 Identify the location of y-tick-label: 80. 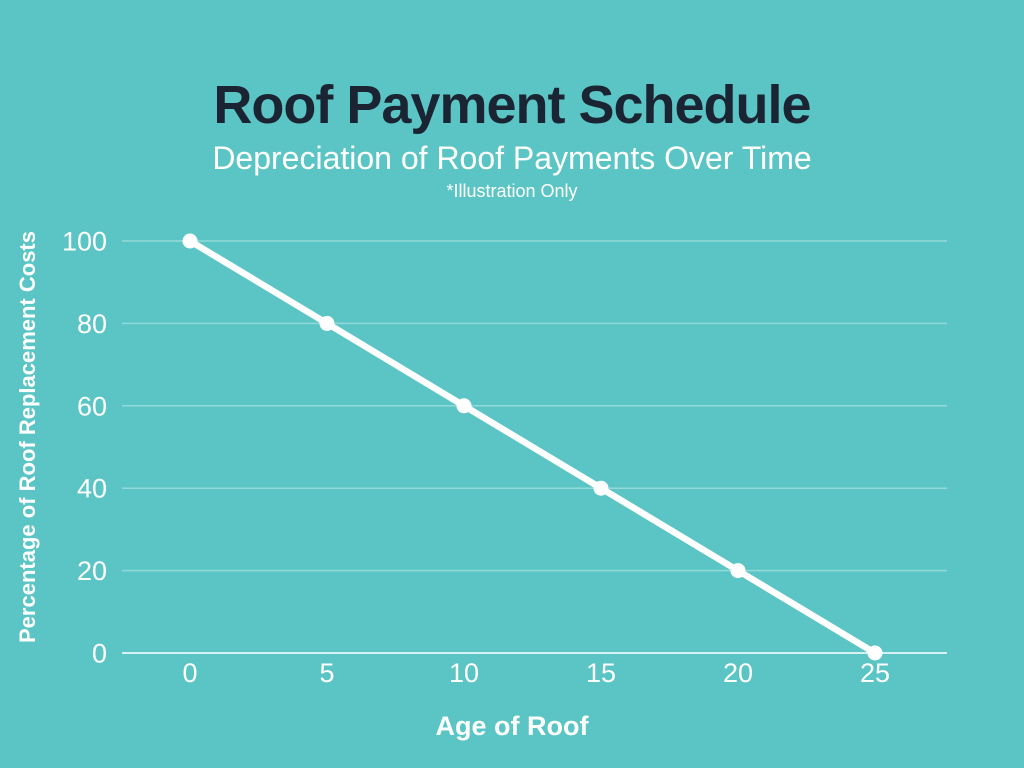
(92, 324).